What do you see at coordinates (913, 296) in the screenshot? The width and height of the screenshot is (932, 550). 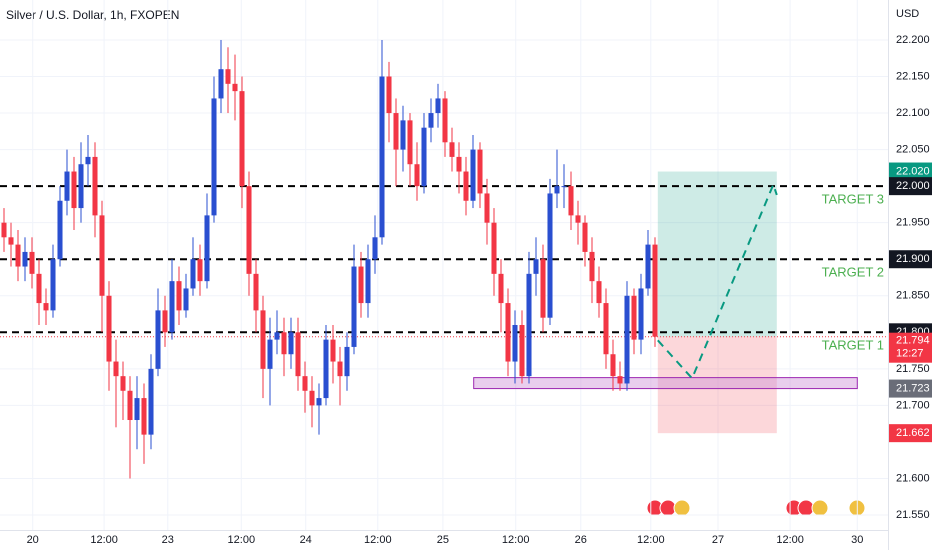 I see `y-tick-label: 21.850` at bounding box center [913, 296].